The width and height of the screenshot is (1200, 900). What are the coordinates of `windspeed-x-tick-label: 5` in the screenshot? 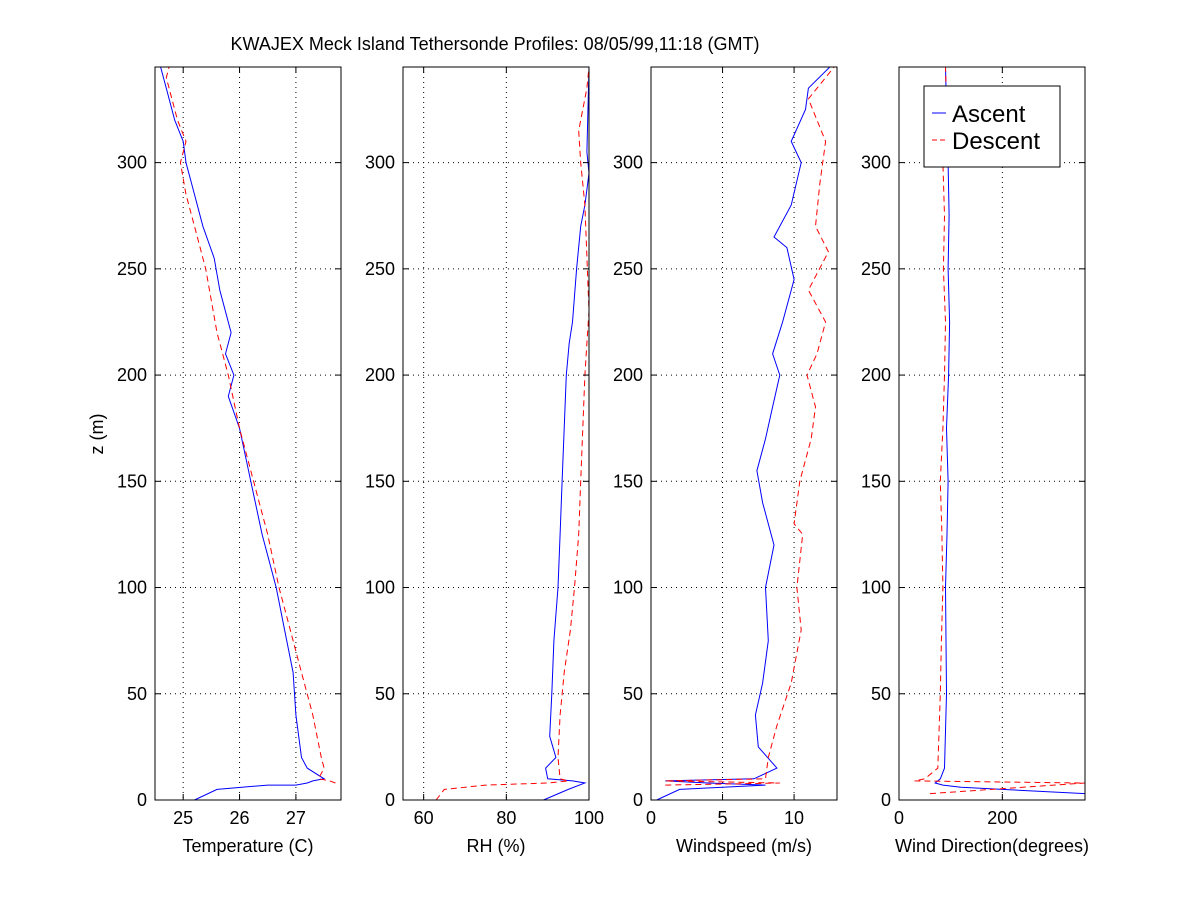 It's located at (723, 818).